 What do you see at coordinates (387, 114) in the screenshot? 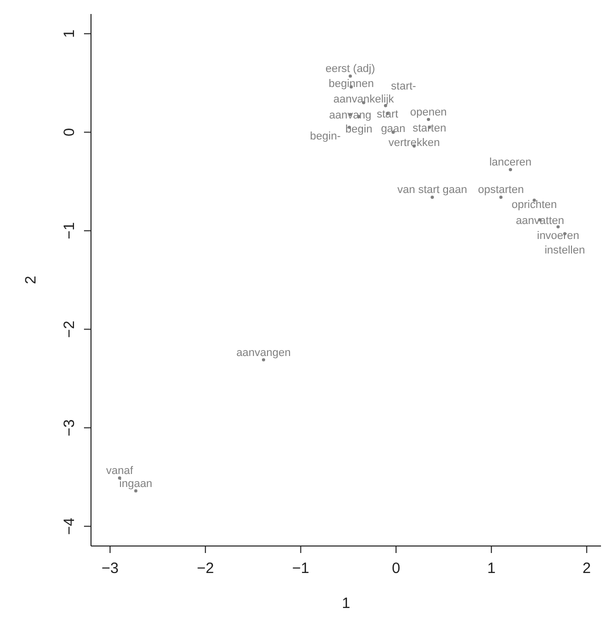
I see `data-label: start` at bounding box center [387, 114].